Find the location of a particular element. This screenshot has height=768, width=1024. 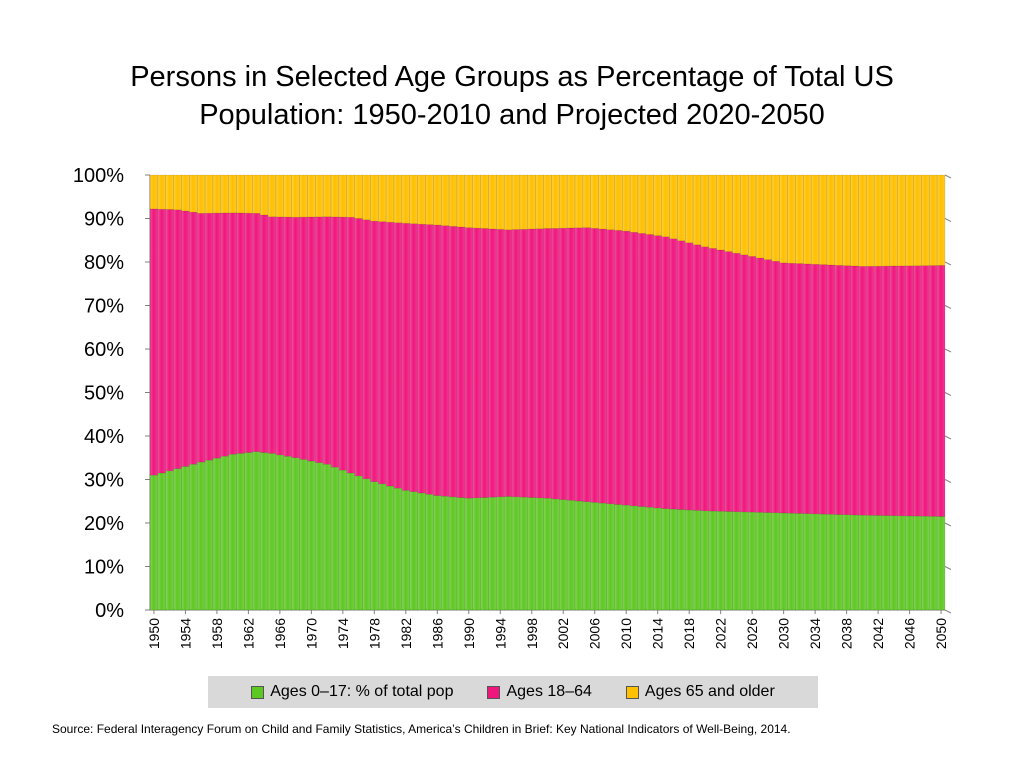

x-tick-label: 2022 is located at coordinates (721, 633).